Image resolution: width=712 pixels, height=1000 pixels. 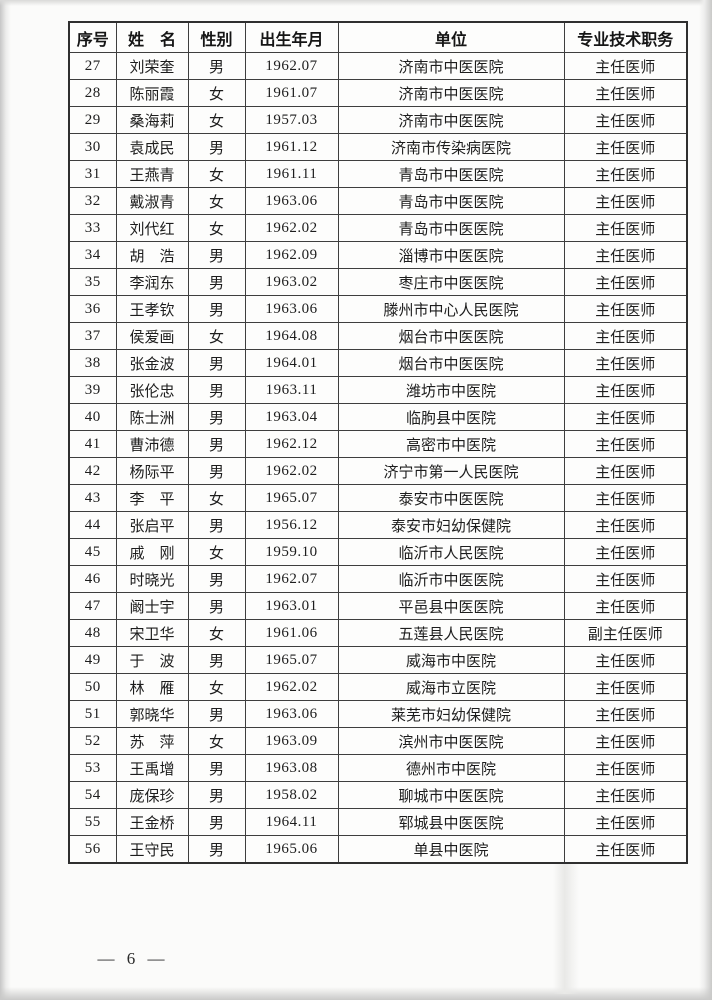 What do you see at coordinates (152, 255) in the screenshot?
I see `cell-name: 胡 浩` at bounding box center [152, 255].